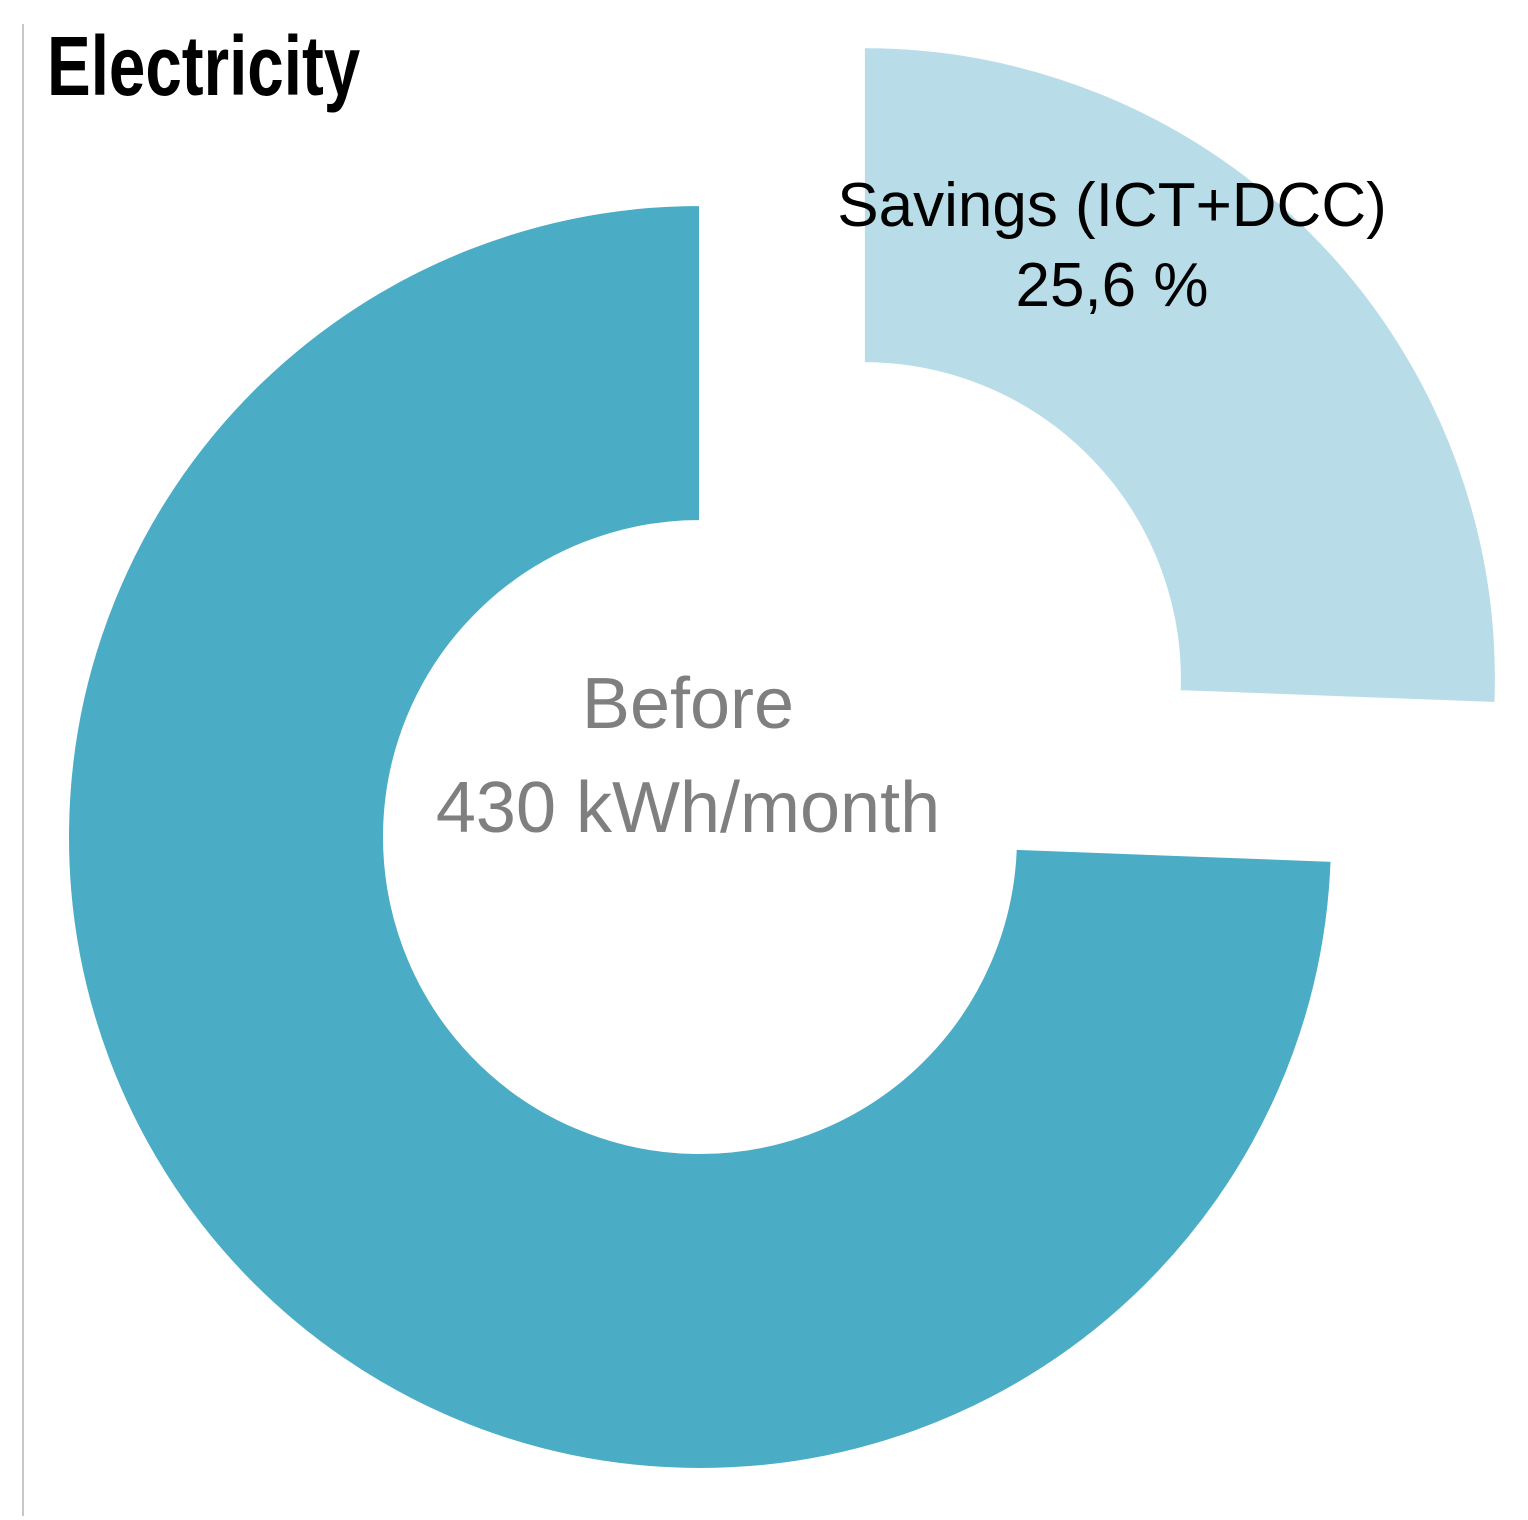 This screenshot has width=1528, height=1520. I want to click on before-slice-label-name: Before, so click(688, 704).